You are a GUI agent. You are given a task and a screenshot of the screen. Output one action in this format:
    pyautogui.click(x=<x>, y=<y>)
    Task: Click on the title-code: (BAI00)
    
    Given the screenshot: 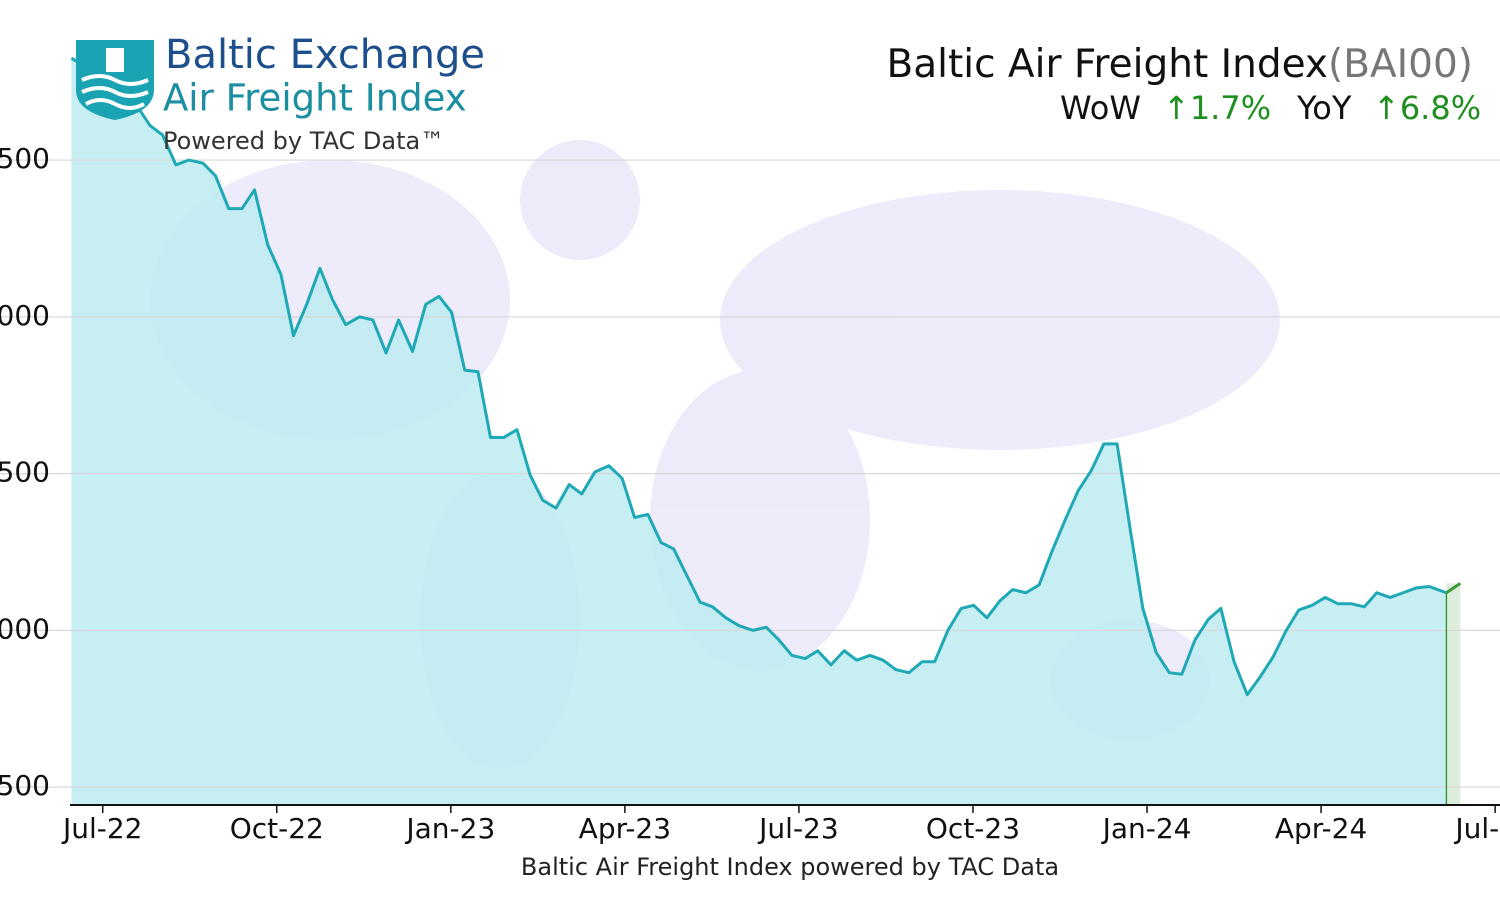 What is the action you would take?
    pyautogui.click(x=1400, y=64)
    